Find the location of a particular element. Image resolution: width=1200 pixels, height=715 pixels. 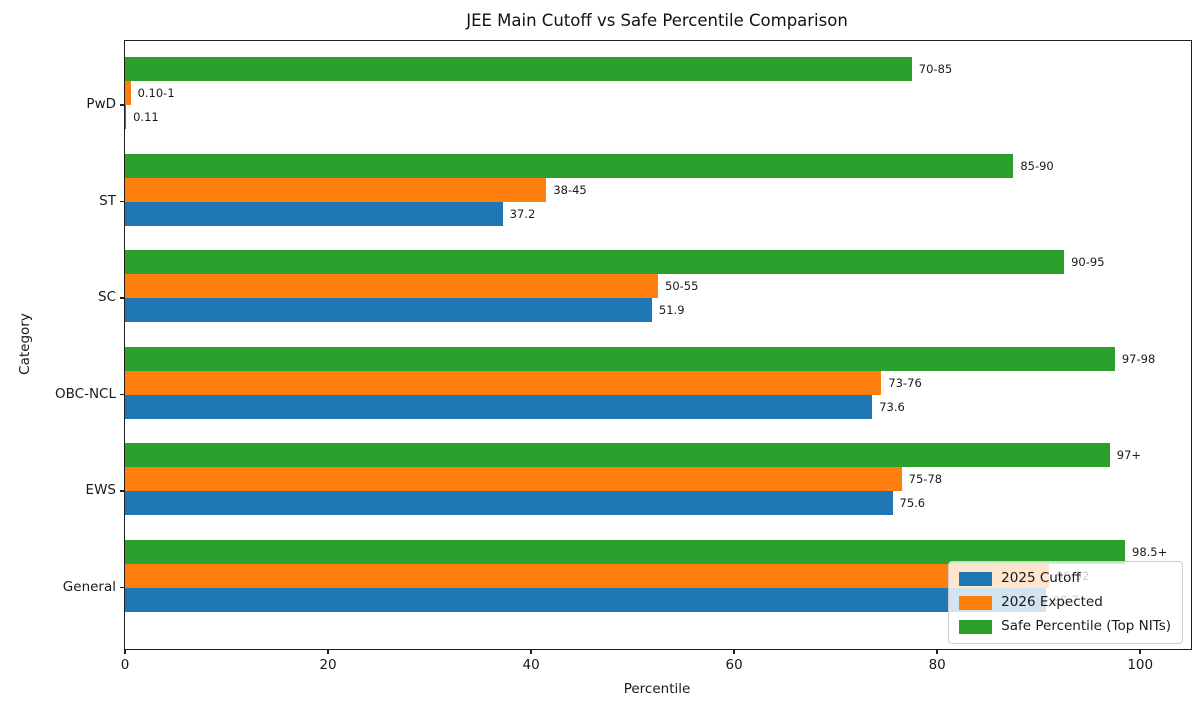

legend-row-2025-cutoff: 2025 Cutoff is located at coordinates (1065, 578).